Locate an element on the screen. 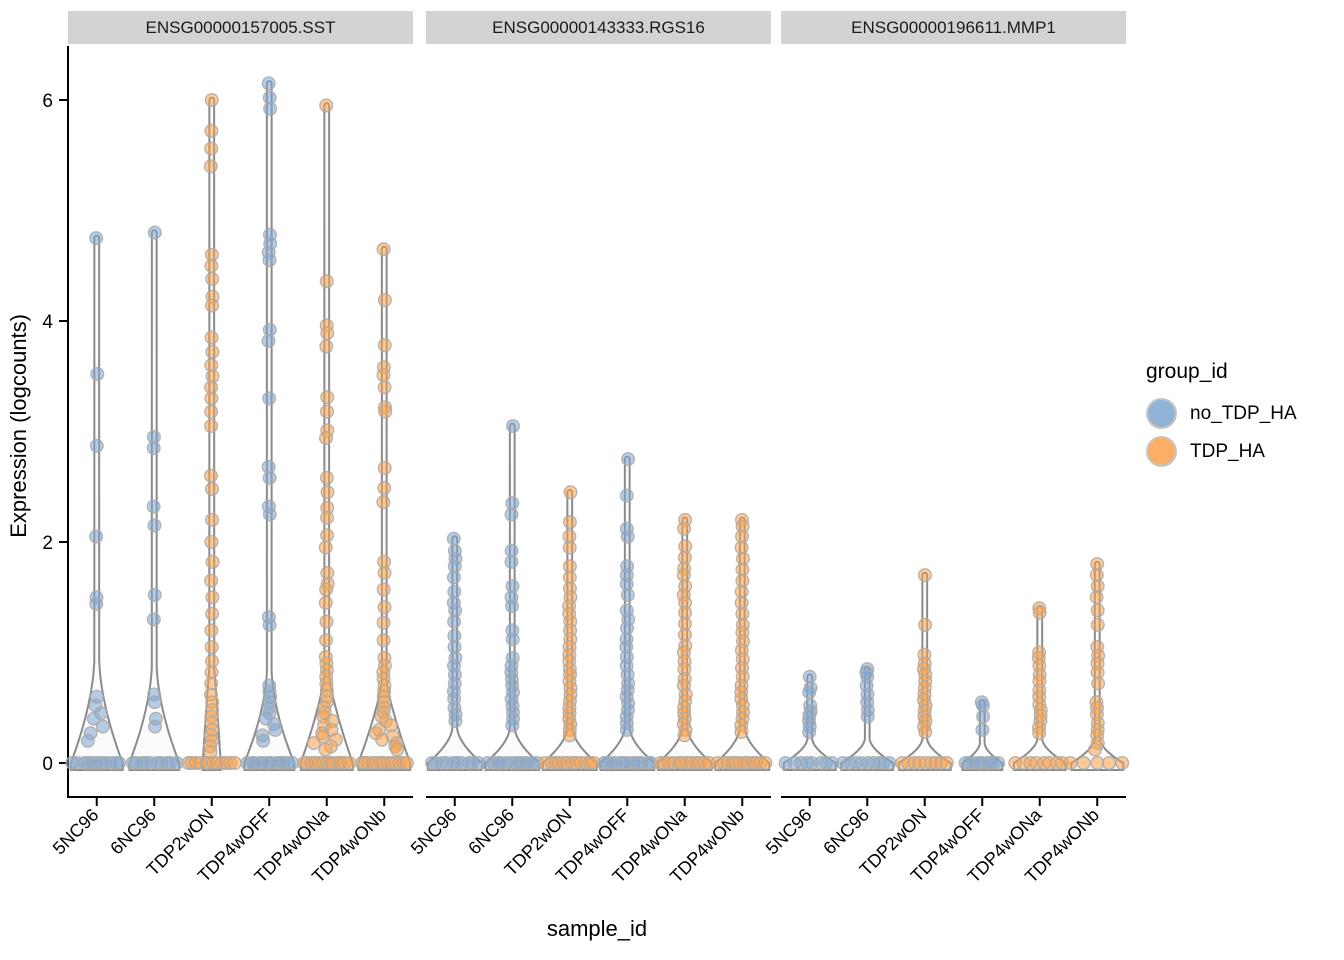 The height and width of the screenshot is (960, 1344). x-tick-label: 6NC96 is located at coordinates (846, 832).